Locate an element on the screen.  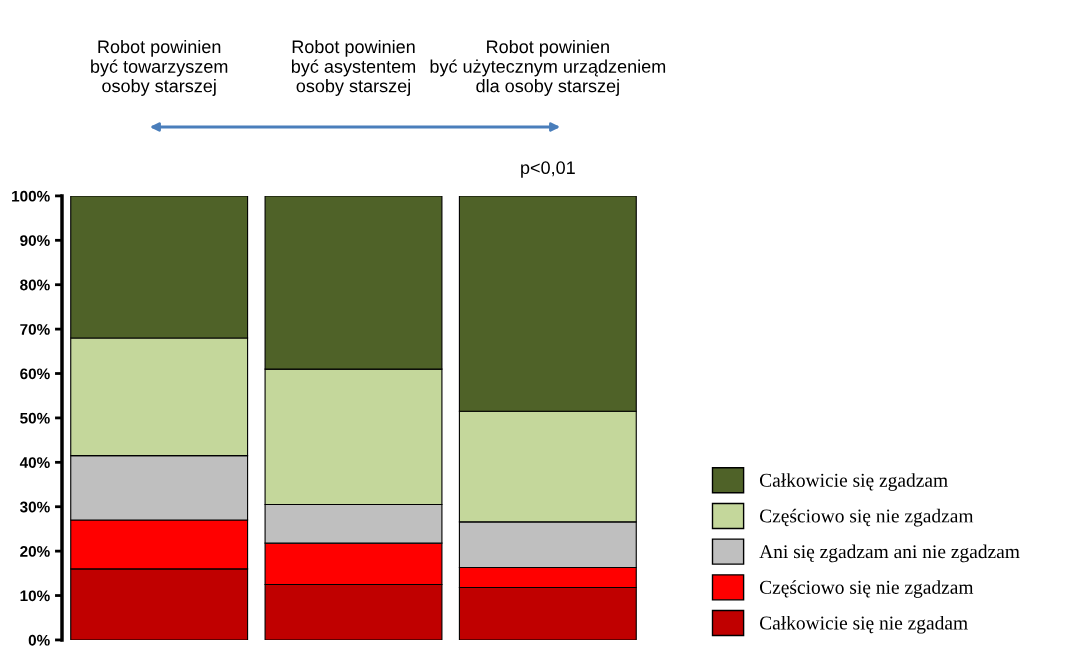
y-tick-label: 10% is located at coordinates (35, 596).